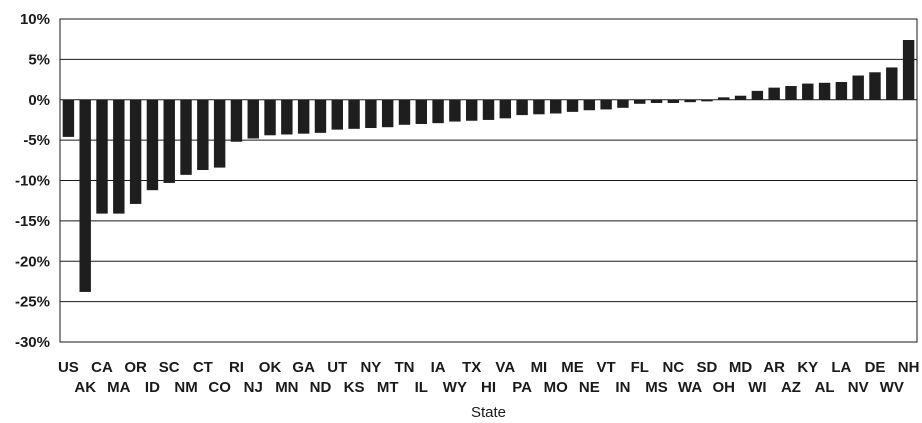  Describe the element at coordinates (673, 101) in the screenshot. I see `bar-nc` at that location.